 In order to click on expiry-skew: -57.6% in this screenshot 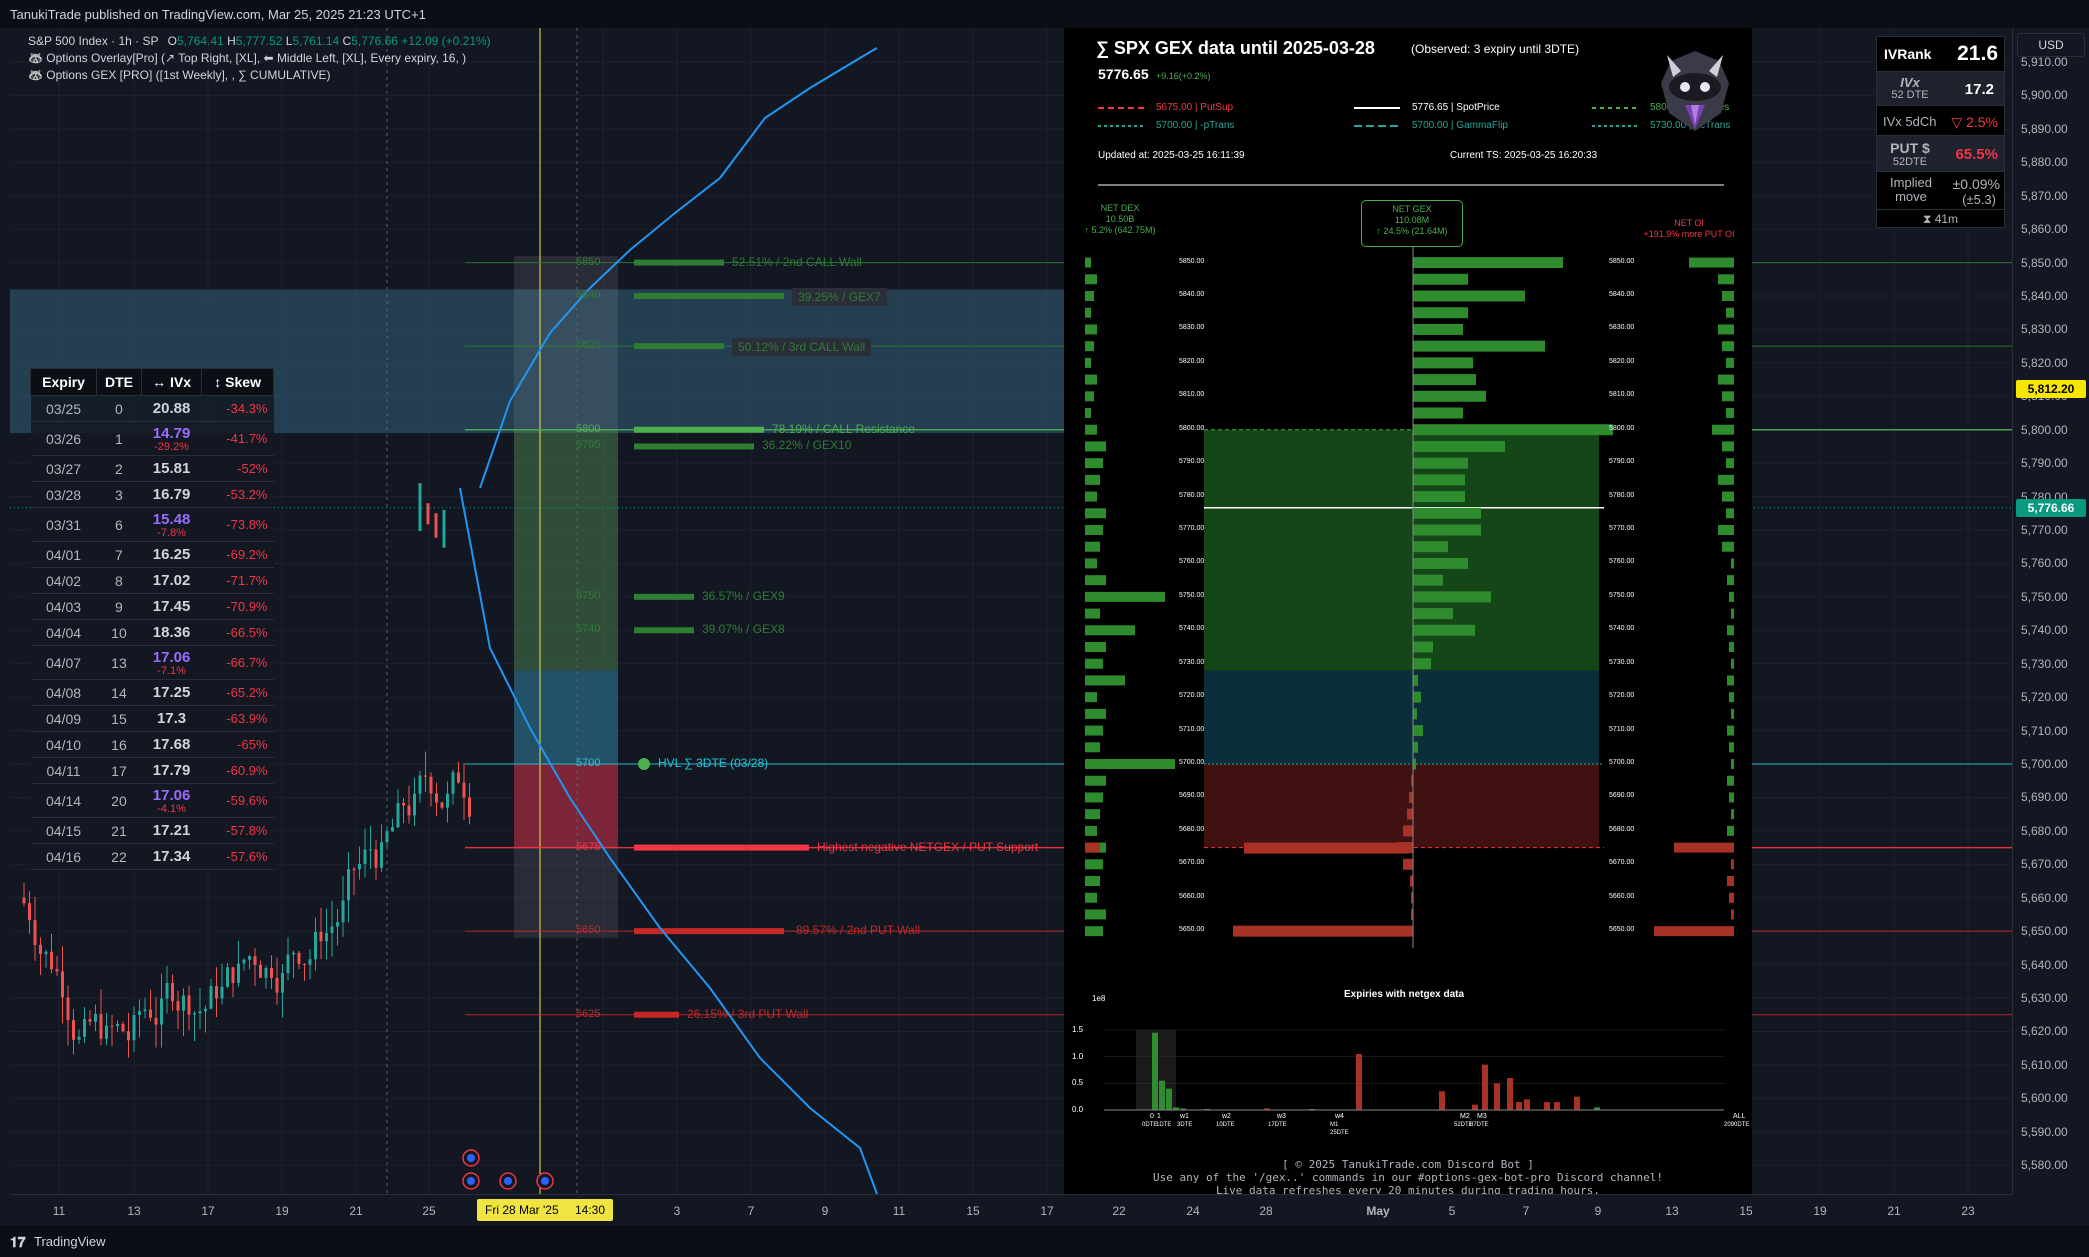, I will do `click(237, 856)`.